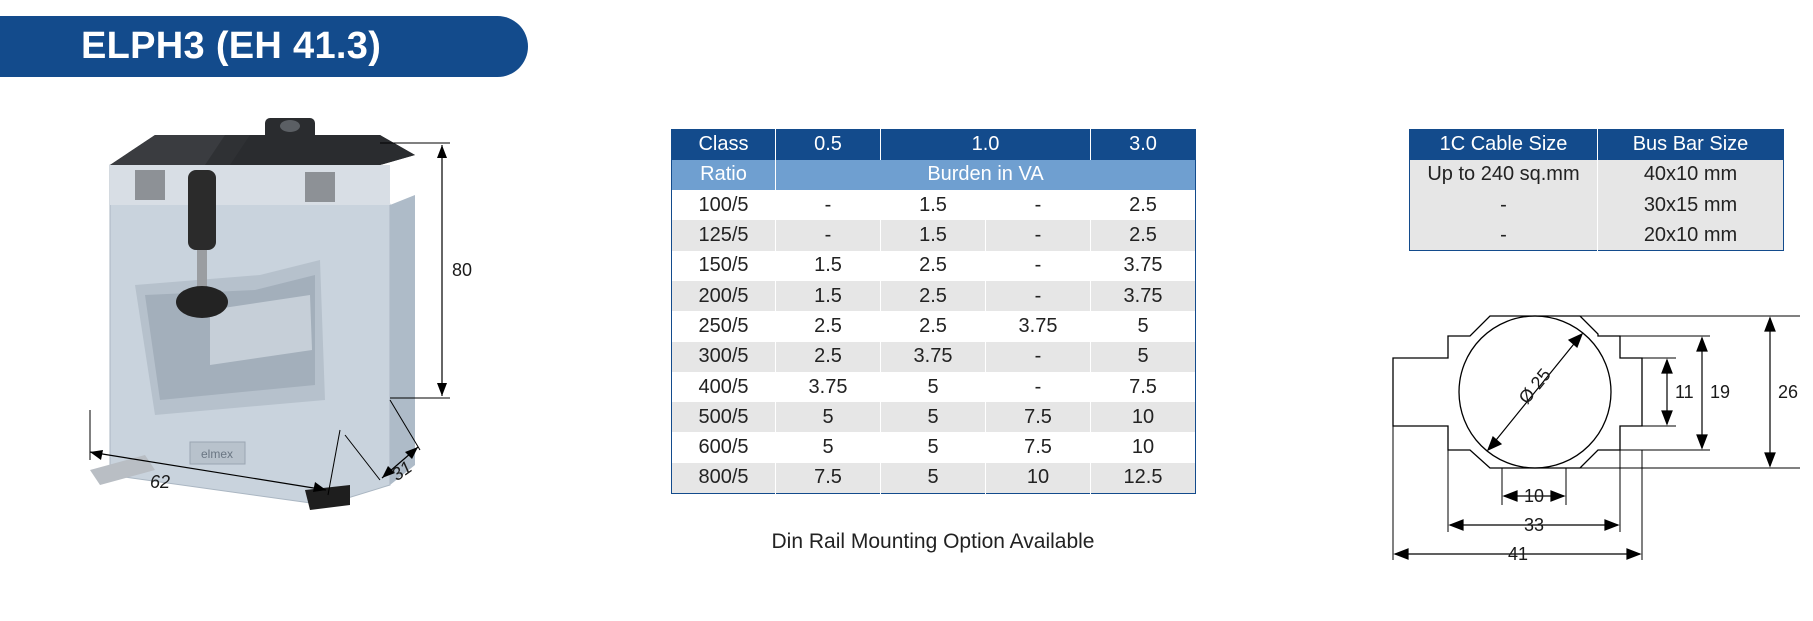 This screenshot has width=1813, height=621. I want to click on table-row: 125/5 - 1.5 - 2.5, so click(933, 235).